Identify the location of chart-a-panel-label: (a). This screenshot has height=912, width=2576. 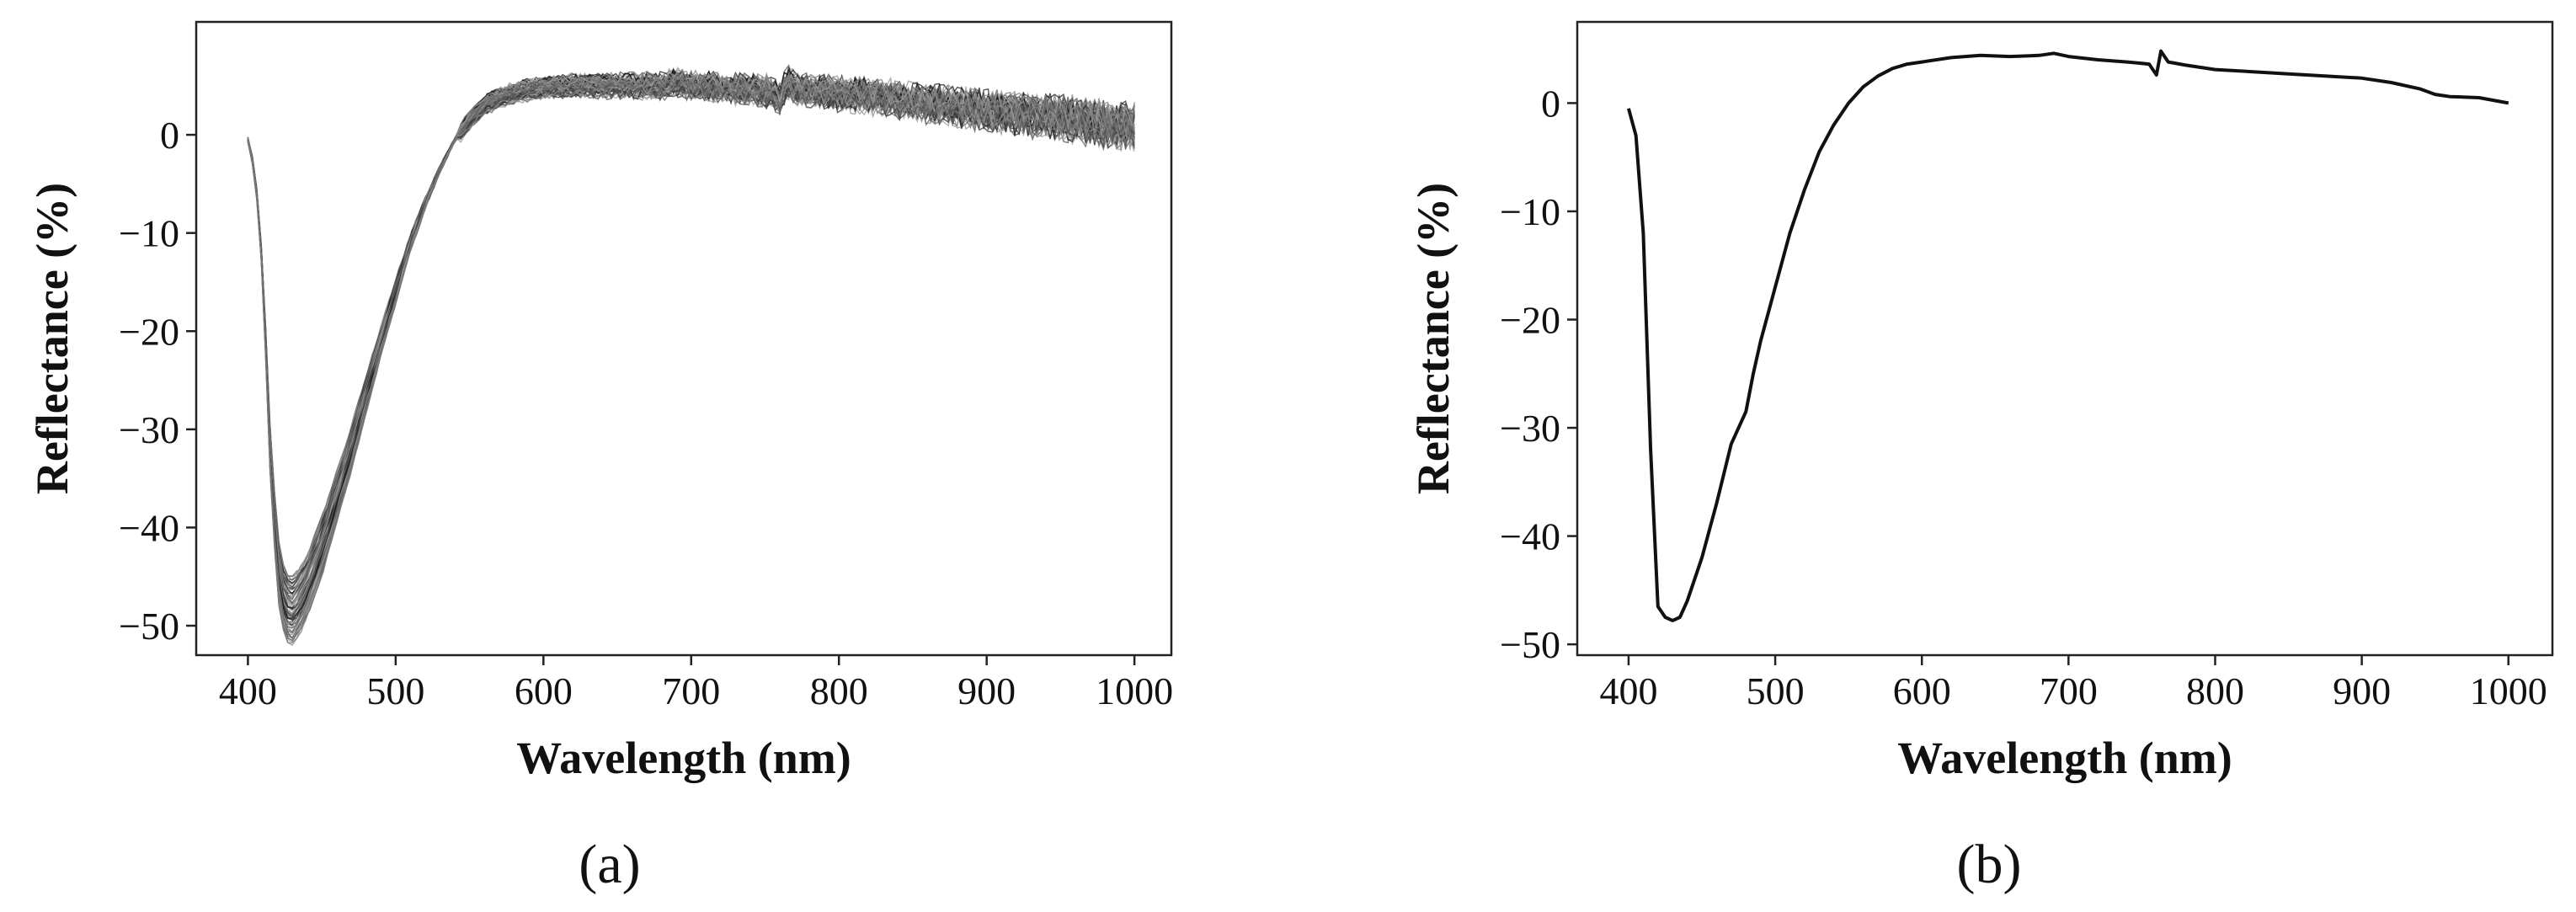
(609, 864).